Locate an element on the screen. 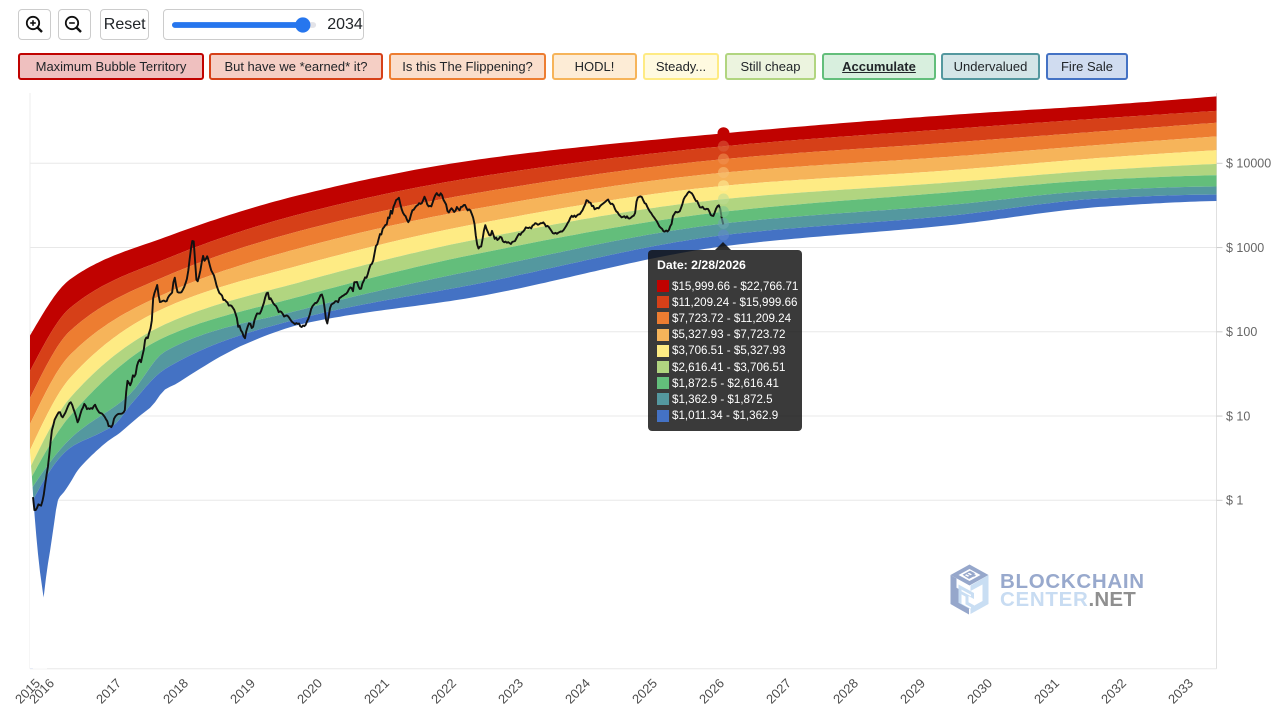 The image size is (1280, 724). svg-text: 2032 is located at coordinates (1113, 691).